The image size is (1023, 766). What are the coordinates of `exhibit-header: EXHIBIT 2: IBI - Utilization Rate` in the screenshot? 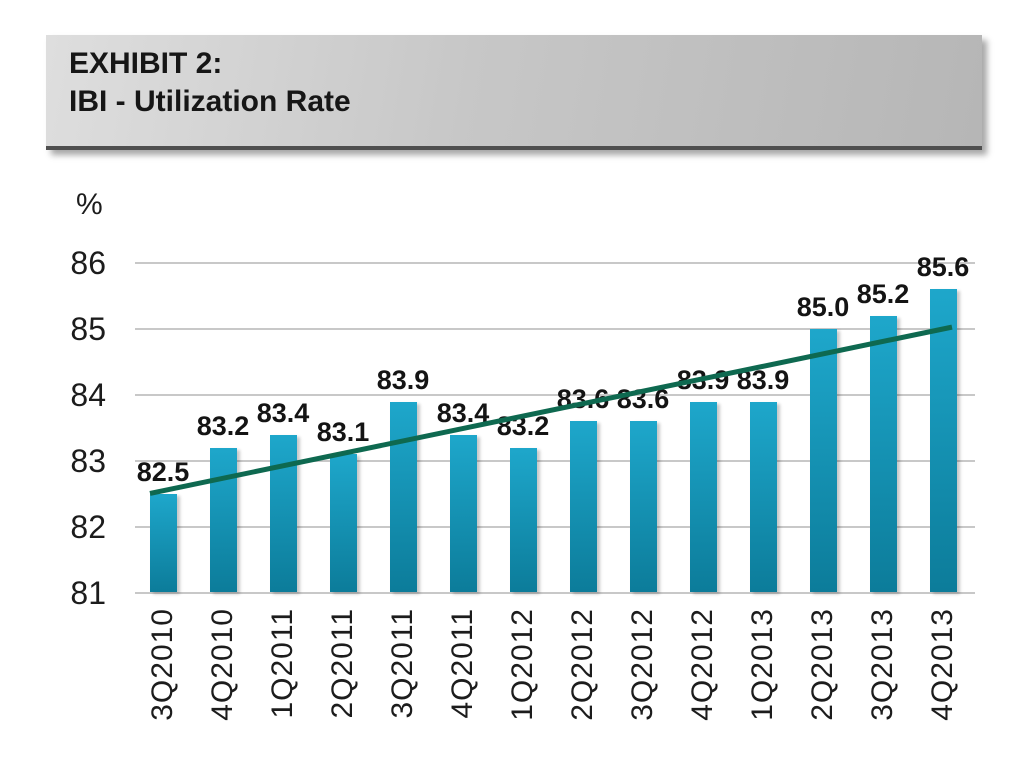 It's located at (514, 92).